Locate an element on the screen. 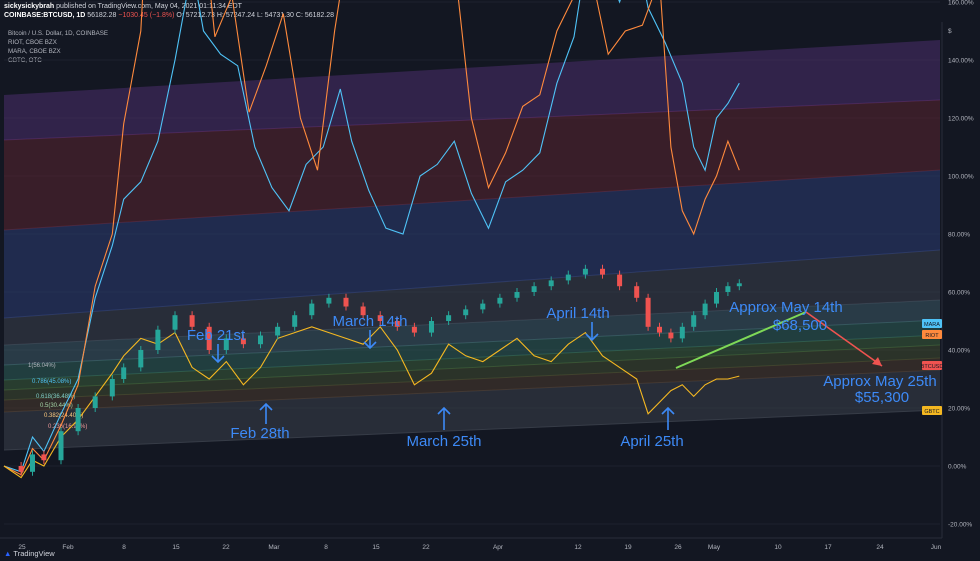 The width and height of the screenshot is (980, 561). fib-label: 0.5(30.44%) is located at coordinates (56, 406).